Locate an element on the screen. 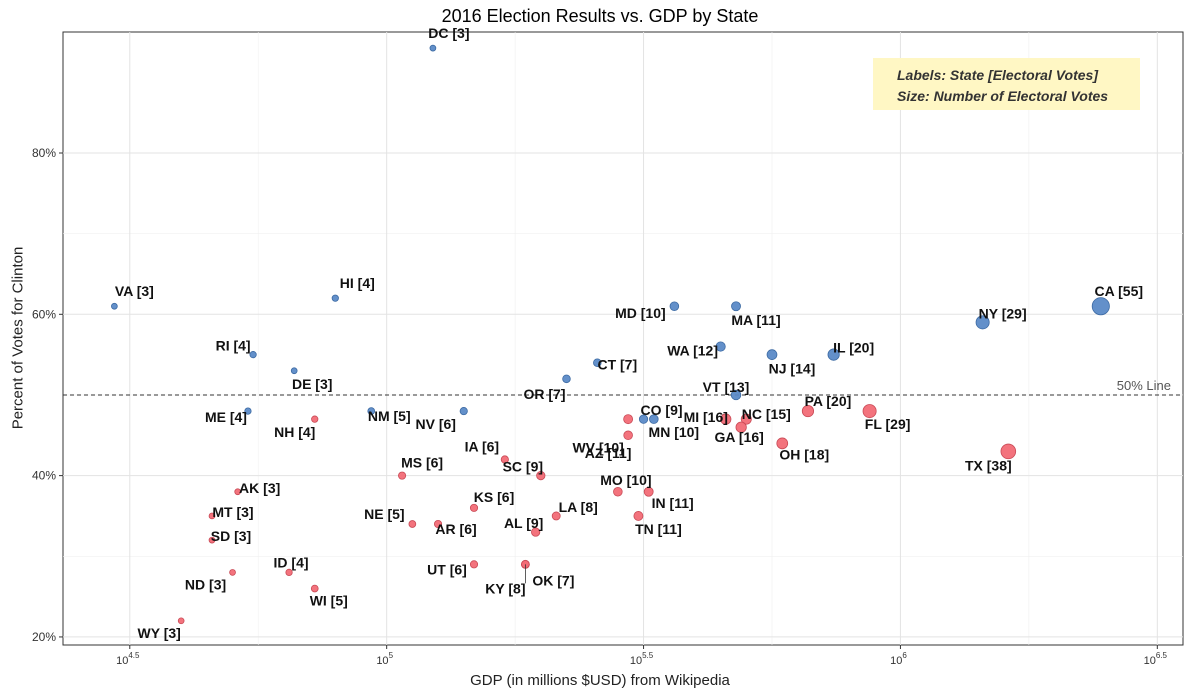 This screenshot has width=1200, height=697. data-point-nj is located at coordinates (772, 354).